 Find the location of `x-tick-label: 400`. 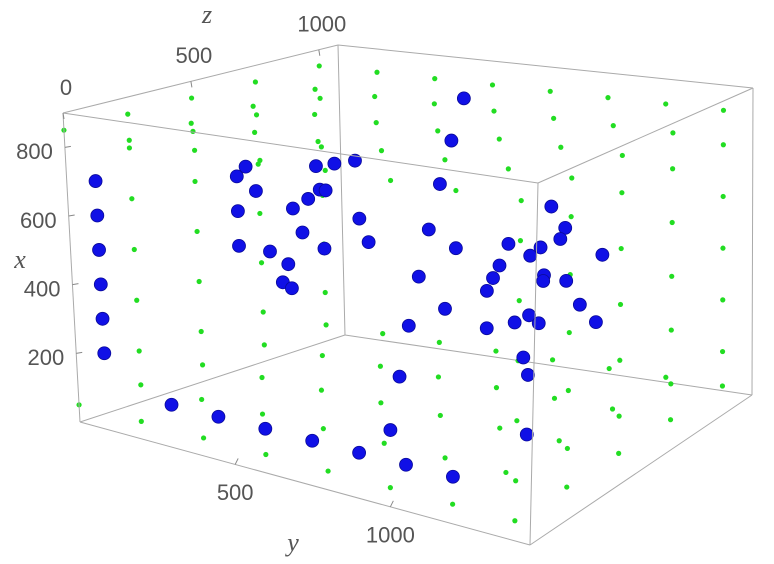

x-tick-label: 400 is located at coordinates (42, 288).